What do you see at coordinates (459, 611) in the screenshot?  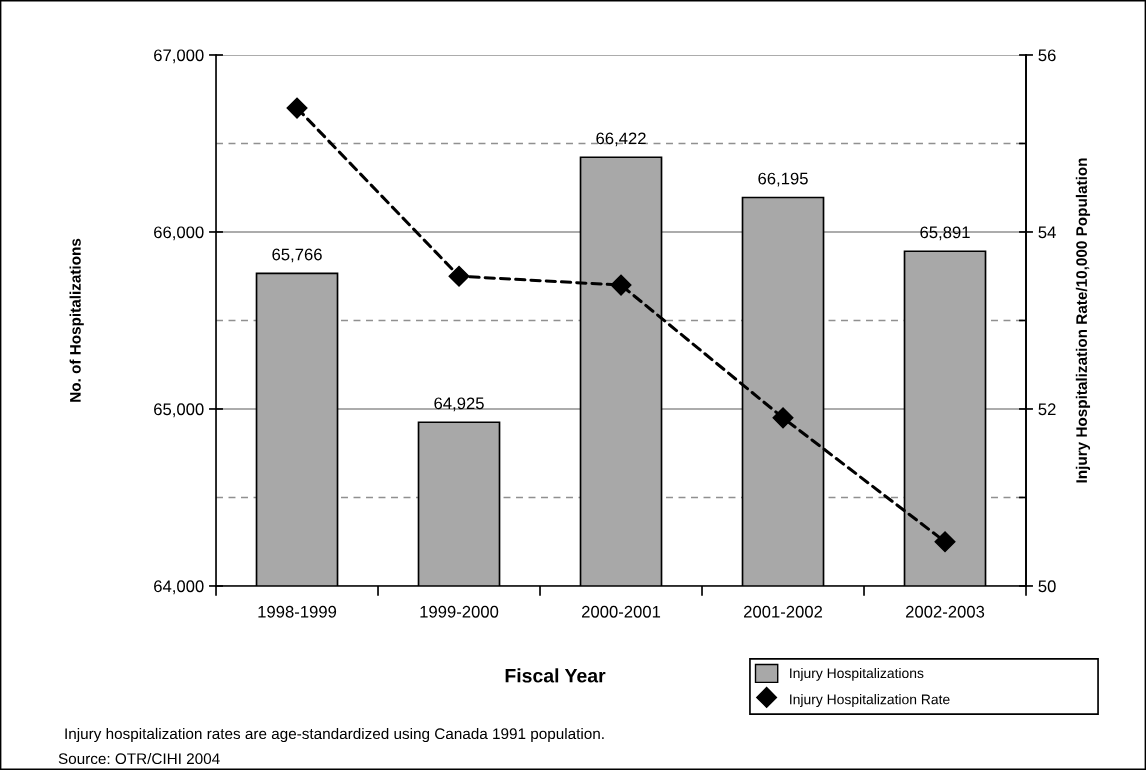 I see `x-tick-label: 1999-2000` at bounding box center [459, 611].